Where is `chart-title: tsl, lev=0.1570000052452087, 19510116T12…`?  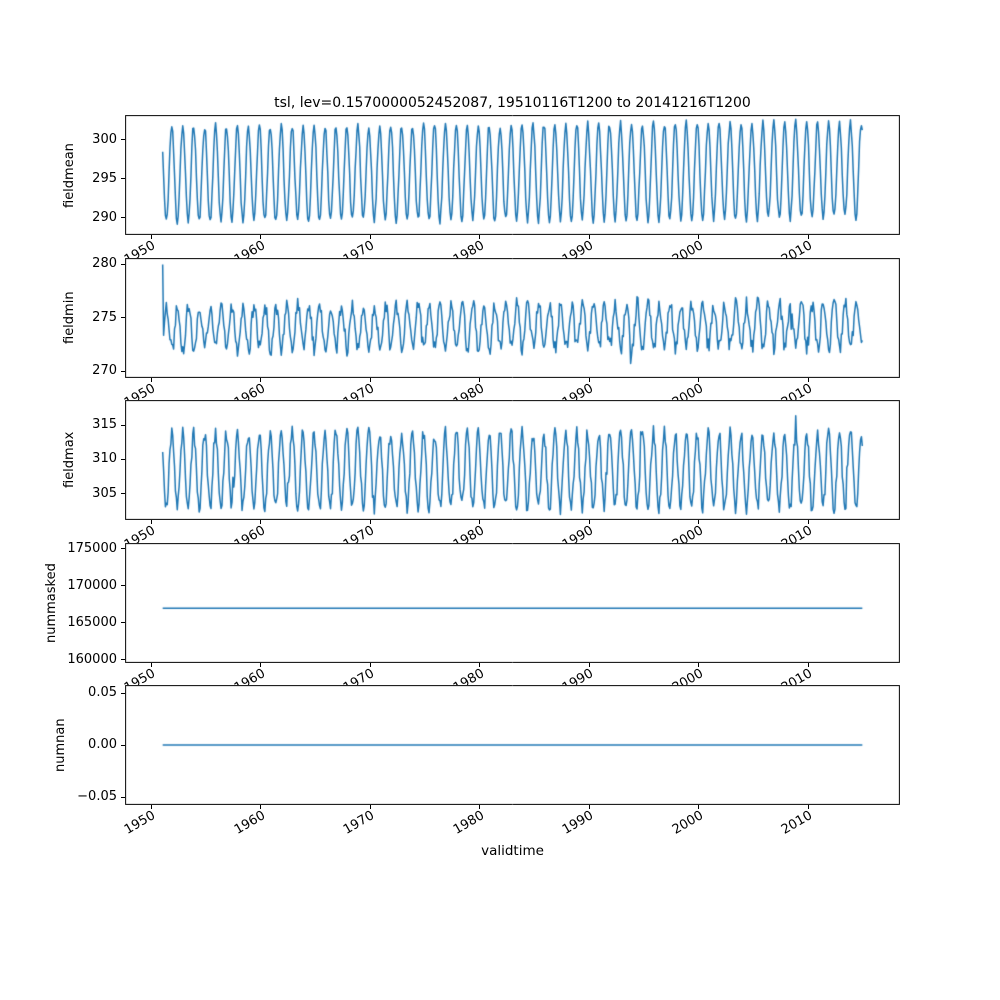 chart-title: tsl, lev=0.1570000052452087, 19510116T12… is located at coordinates (512, 103).